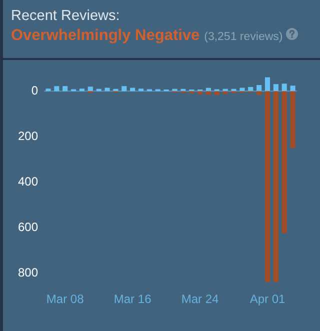 Image resolution: width=320 pixels, height=331 pixels. What do you see at coordinates (133, 299) in the screenshot?
I see `x-tick-label: Mar 16` at bounding box center [133, 299].